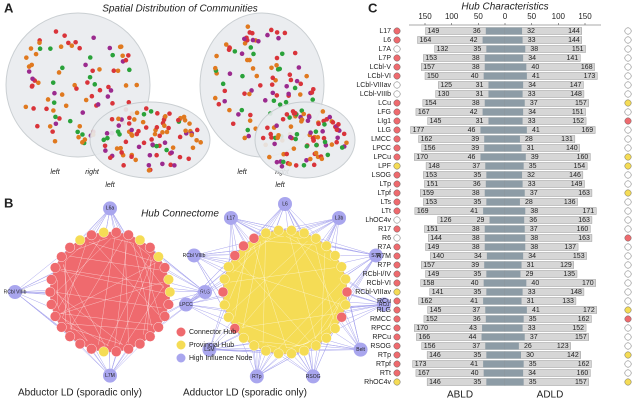 The height and width of the screenshot is (402, 640). I want to click on panel-label: C, so click(373, 7).